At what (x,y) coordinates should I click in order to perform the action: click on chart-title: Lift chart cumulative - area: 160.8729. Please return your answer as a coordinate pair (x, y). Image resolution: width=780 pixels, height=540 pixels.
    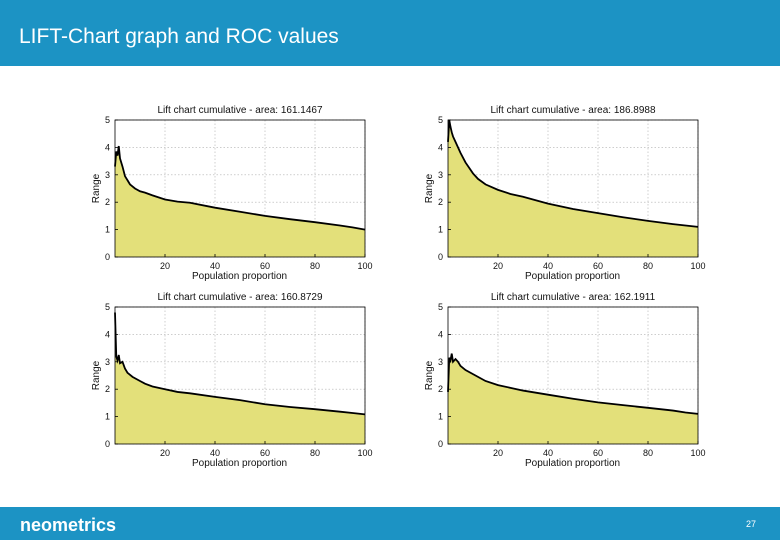
    Looking at the image, I should click on (240, 297).